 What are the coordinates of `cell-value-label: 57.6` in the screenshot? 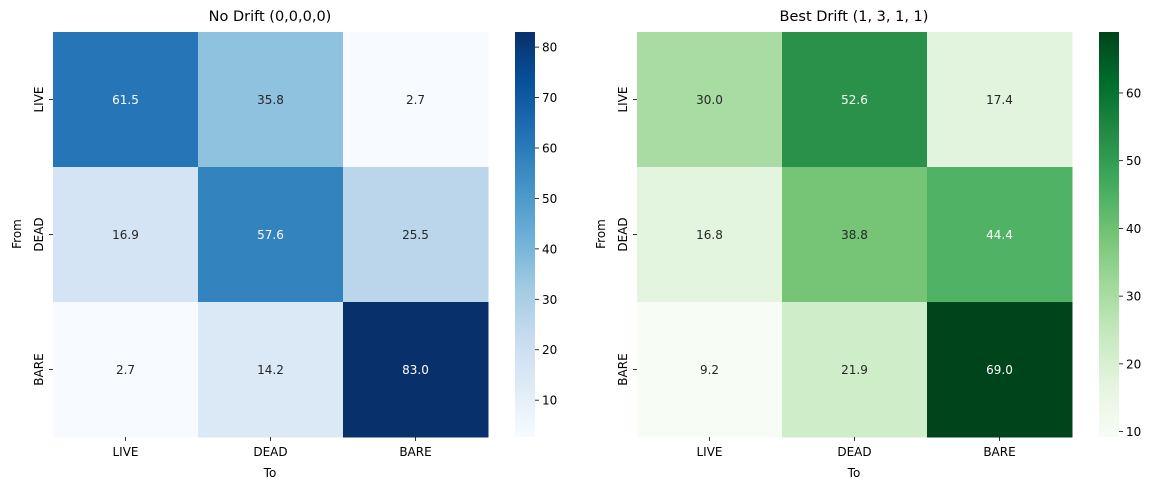 It's located at (270, 235).